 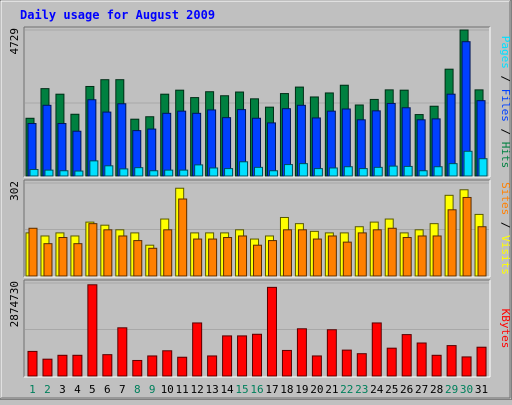 I want to click on max-value-label-kbytes: 2874730, so click(x=14, y=304).